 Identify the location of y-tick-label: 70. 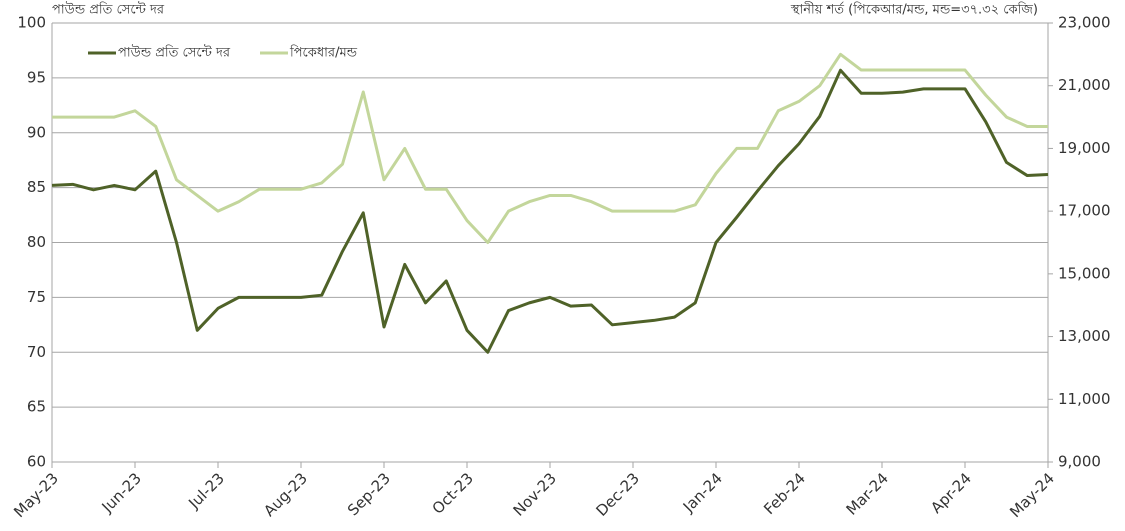
(36, 352).